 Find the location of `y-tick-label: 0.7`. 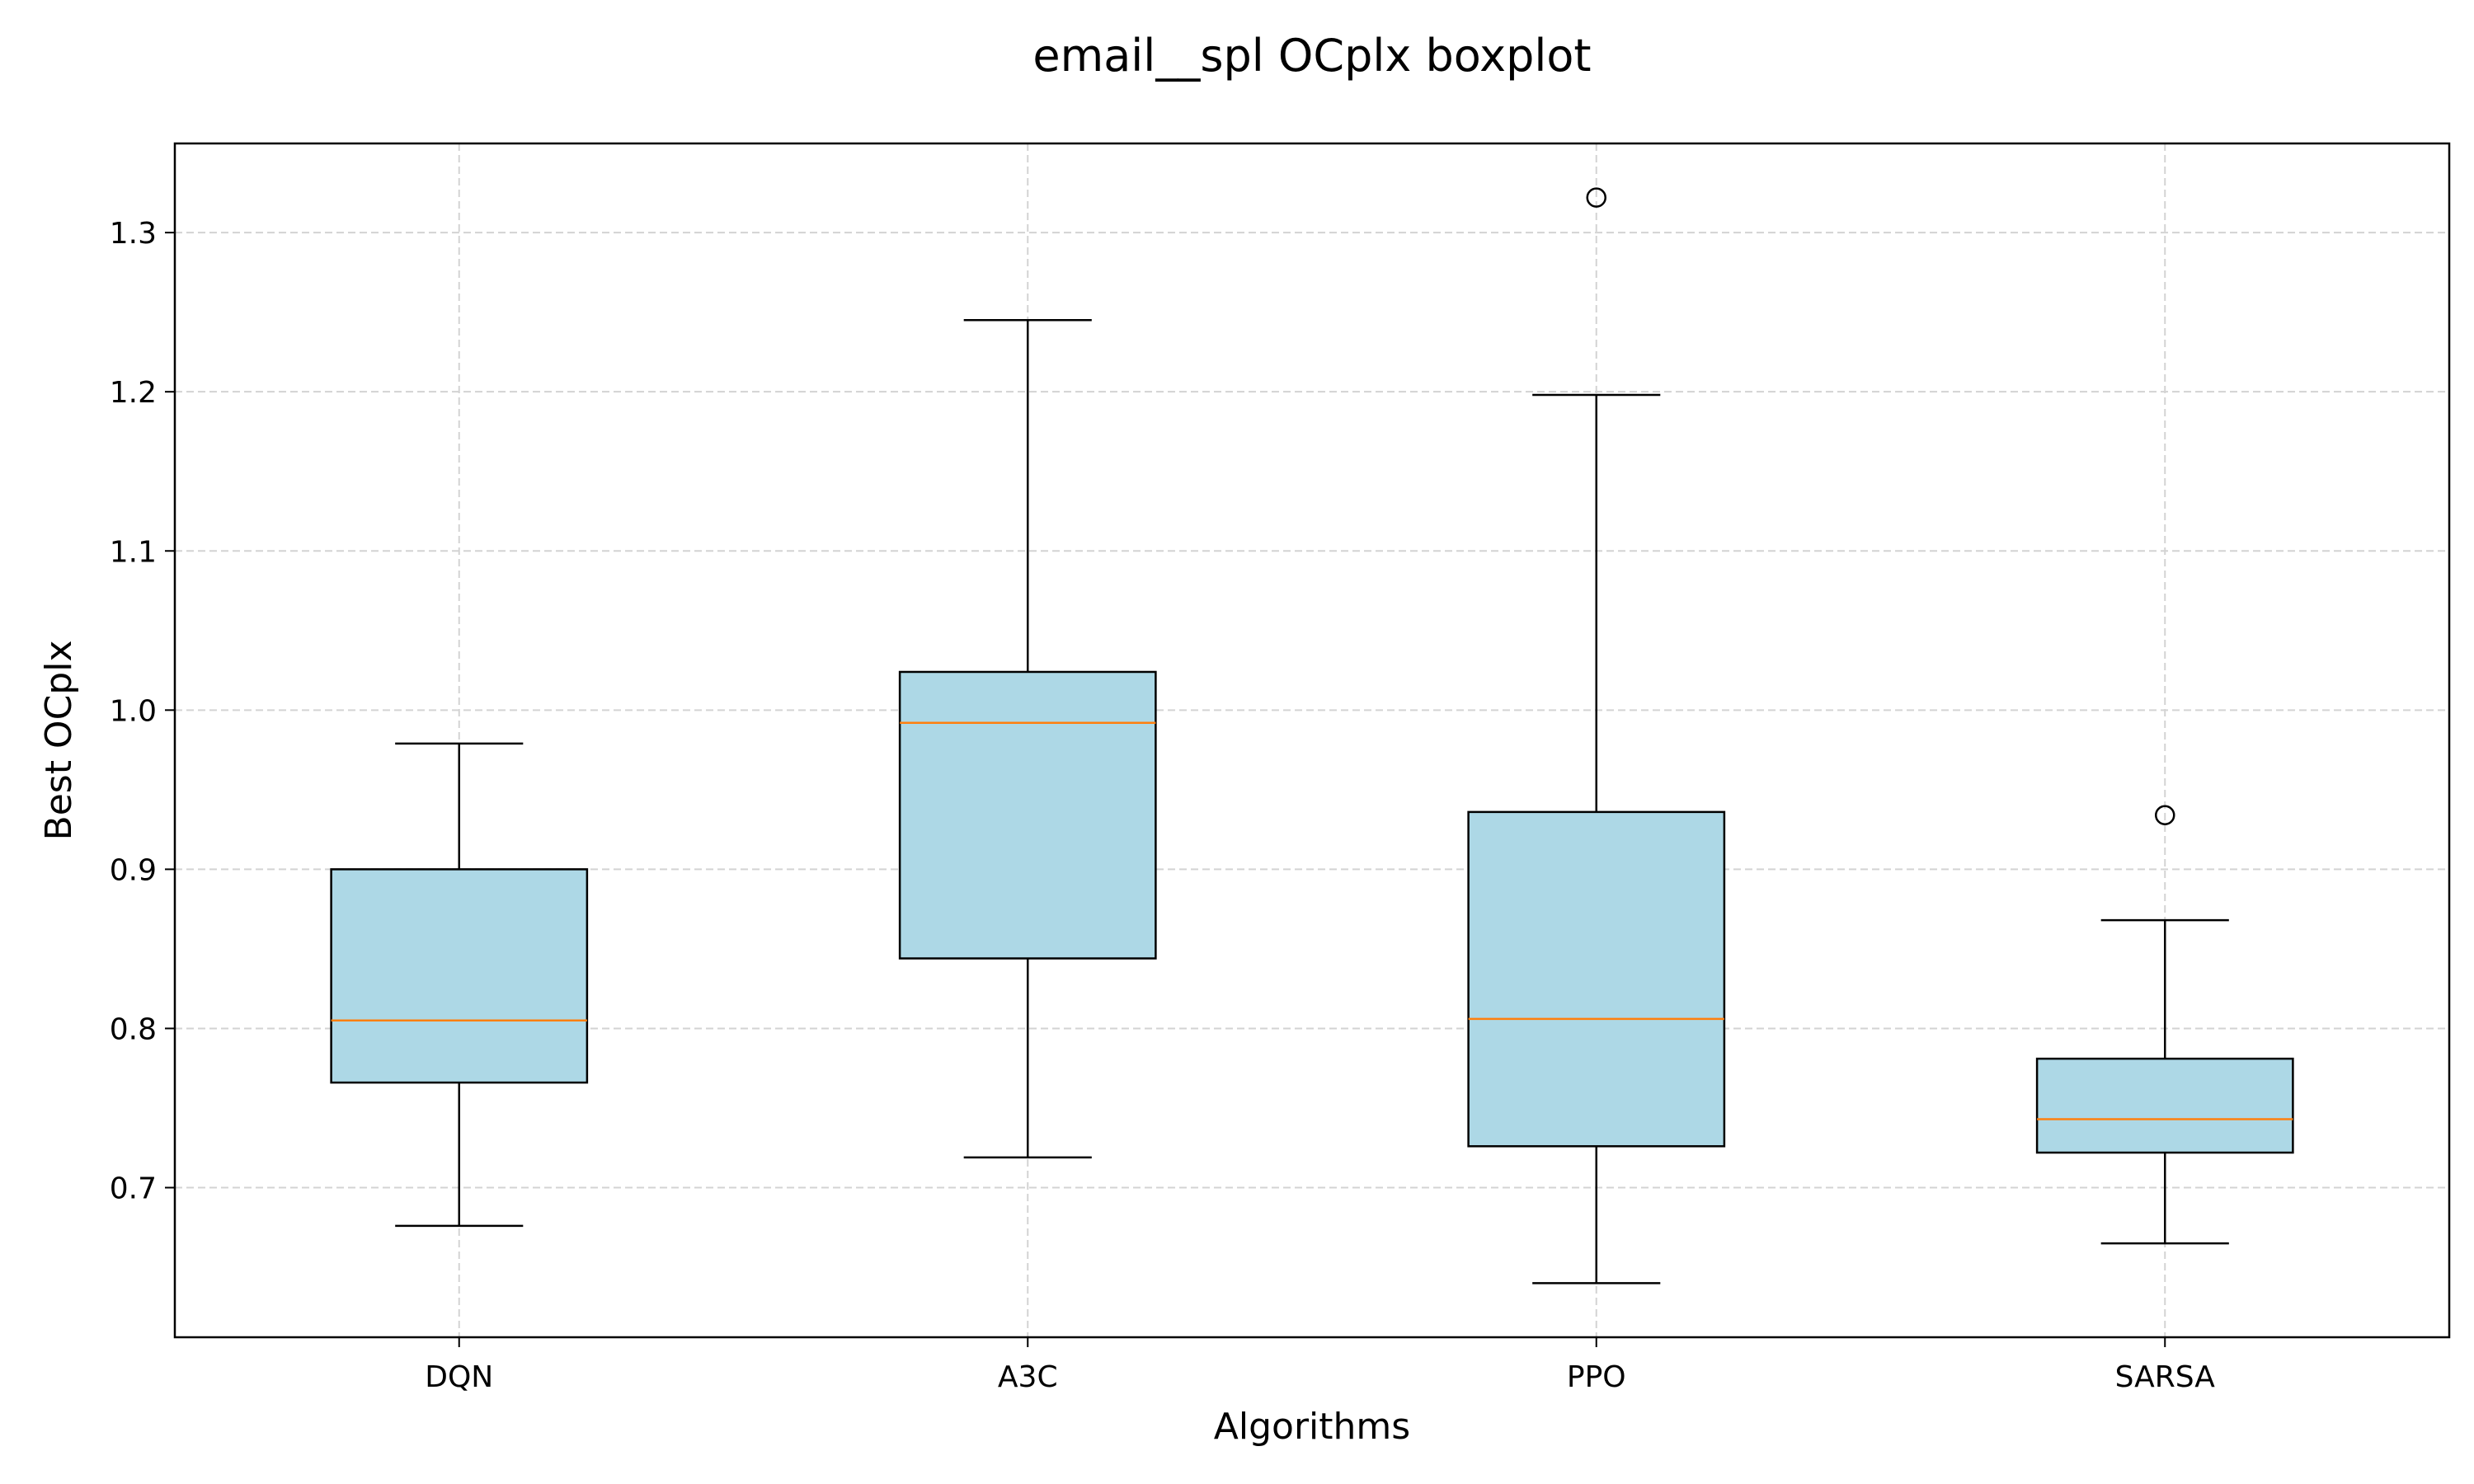

y-tick-label: 0.7 is located at coordinates (133, 1189).